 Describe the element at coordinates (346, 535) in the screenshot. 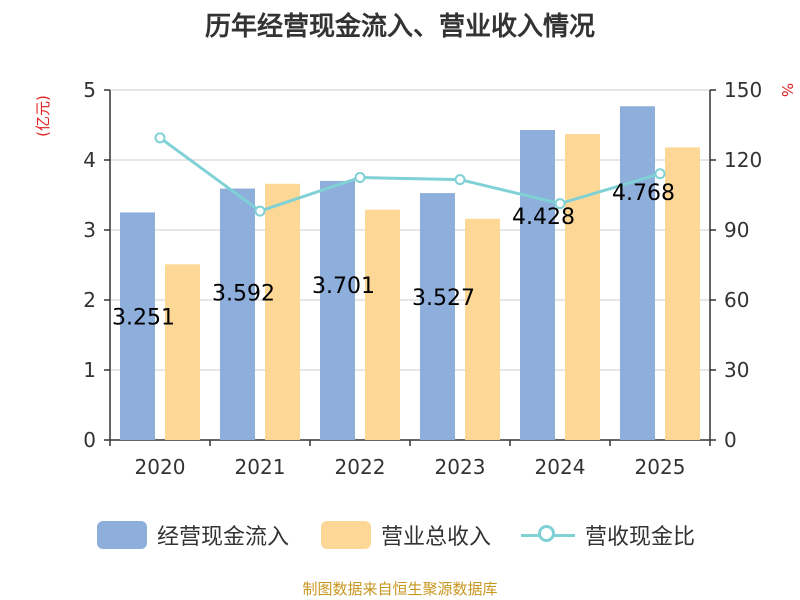

I see `legend-swatch-revenue` at that location.